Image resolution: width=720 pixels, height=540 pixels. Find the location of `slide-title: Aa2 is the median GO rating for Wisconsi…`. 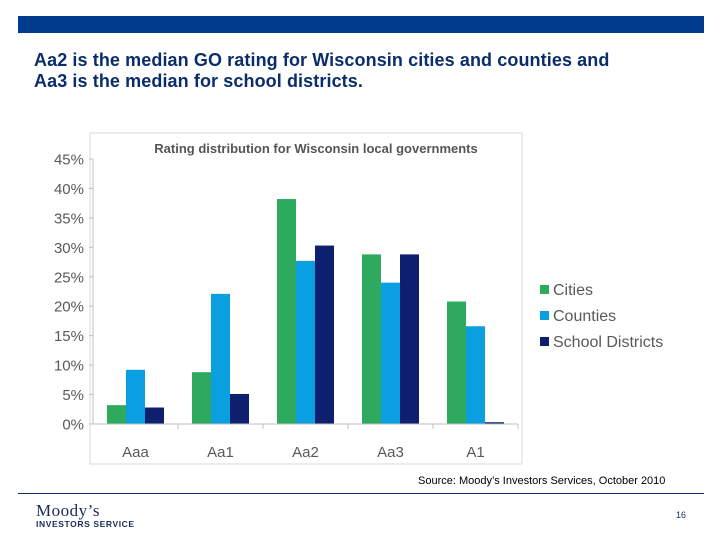

slide-title: Aa2 is the median GO rating for Wisconsi… is located at coordinates (364, 71).